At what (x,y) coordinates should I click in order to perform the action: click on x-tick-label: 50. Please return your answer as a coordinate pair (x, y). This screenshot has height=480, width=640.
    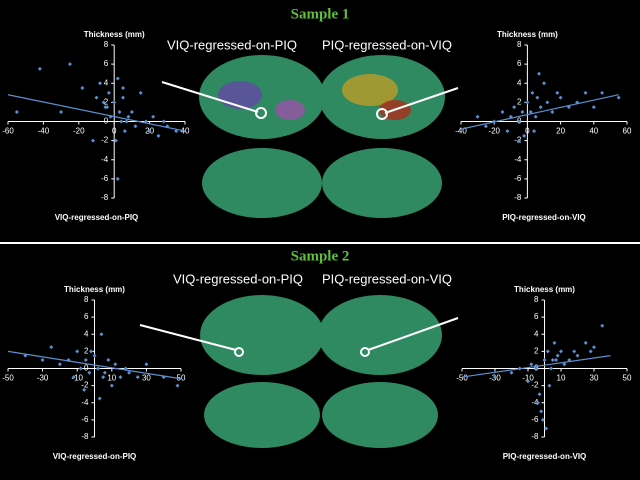
    Looking at the image, I should click on (627, 378).